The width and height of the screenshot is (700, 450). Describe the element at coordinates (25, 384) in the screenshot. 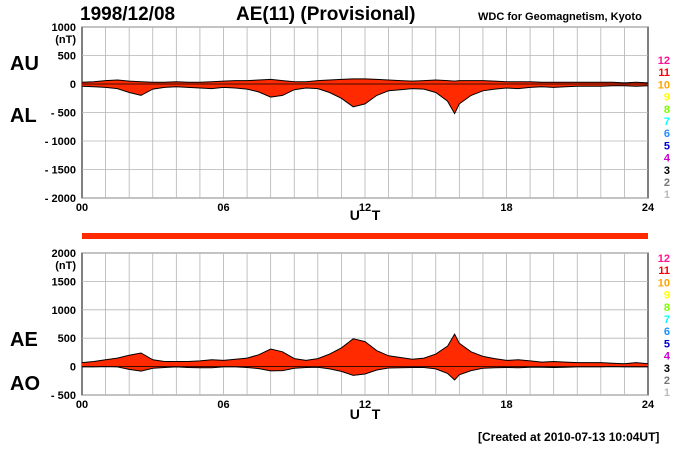

I see `index-label-ao: AO` at that location.